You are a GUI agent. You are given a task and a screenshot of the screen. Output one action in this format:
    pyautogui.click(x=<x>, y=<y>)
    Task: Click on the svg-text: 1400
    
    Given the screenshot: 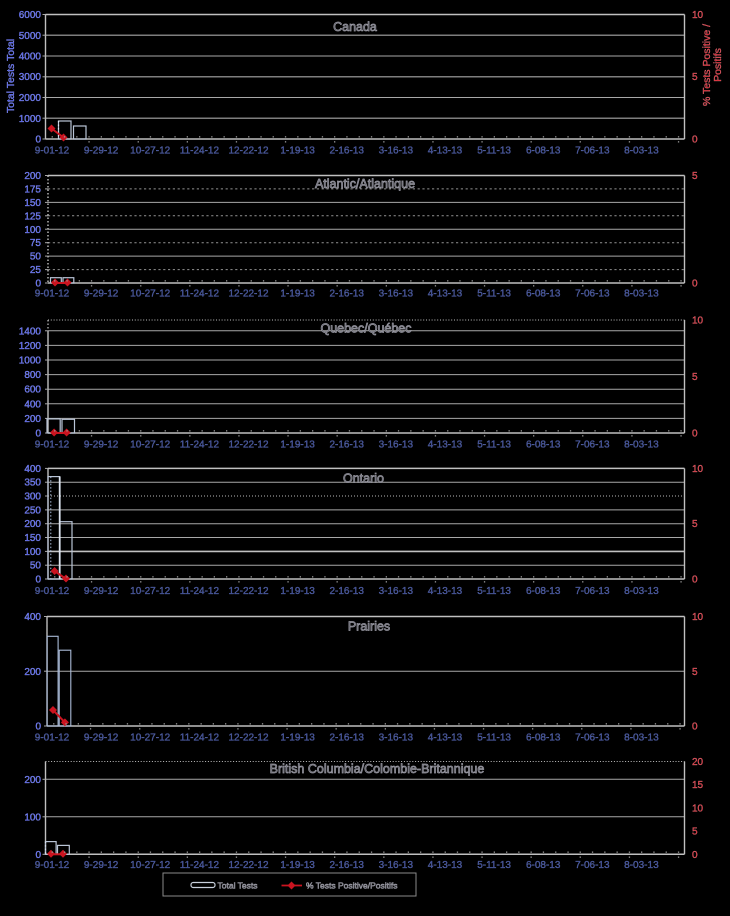 What is the action you would take?
    pyautogui.click(x=30, y=331)
    